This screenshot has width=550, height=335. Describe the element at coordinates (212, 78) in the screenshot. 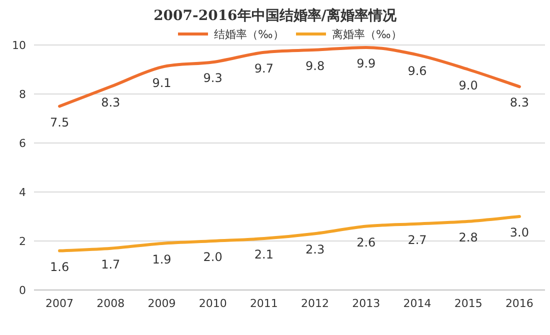

I see `data-label: 9.3` at that location.